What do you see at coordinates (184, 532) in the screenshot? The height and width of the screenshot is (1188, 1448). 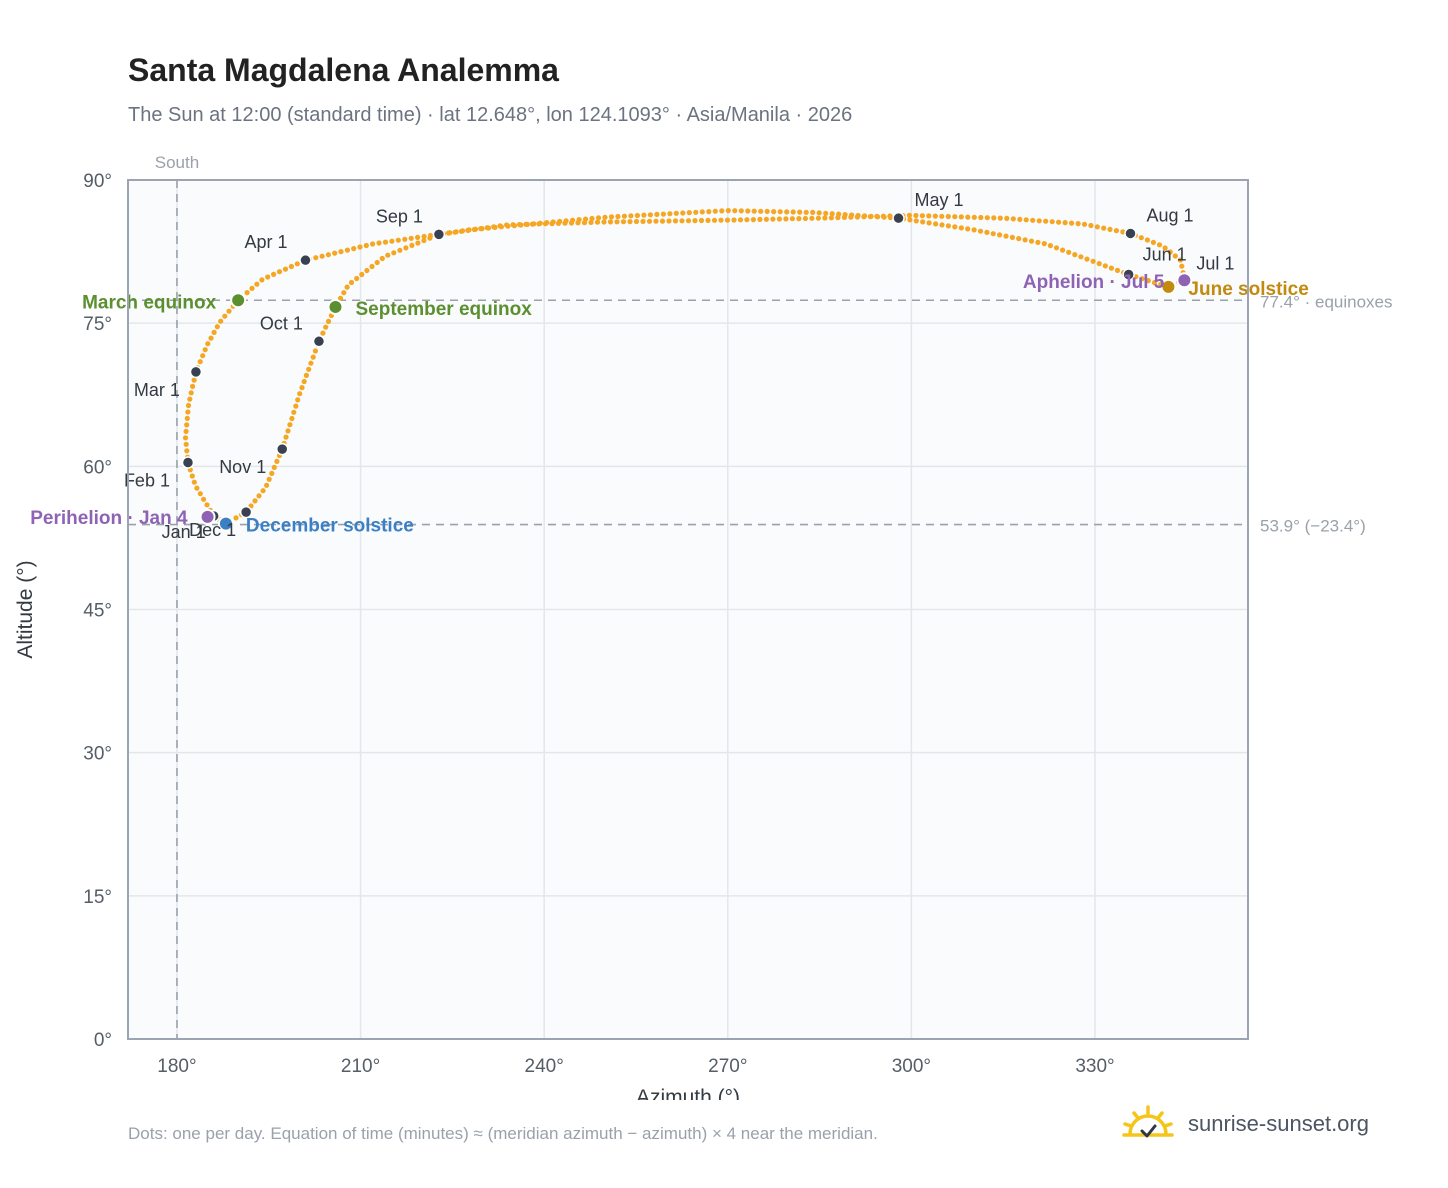 I see `month-marker-label: Jan 1` at bounding box center [184, 532].